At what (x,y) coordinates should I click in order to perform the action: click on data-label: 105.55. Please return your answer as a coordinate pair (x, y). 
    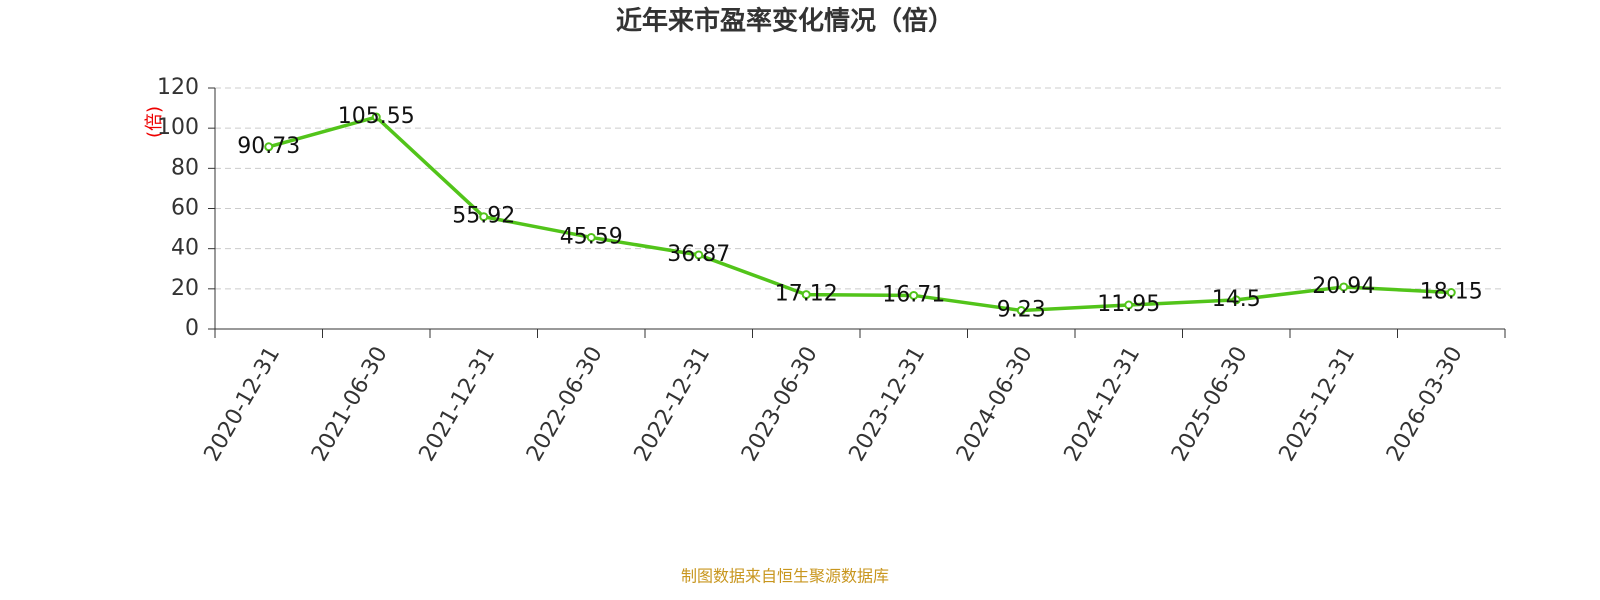
    Looking at the image, I should click on (376, 116).